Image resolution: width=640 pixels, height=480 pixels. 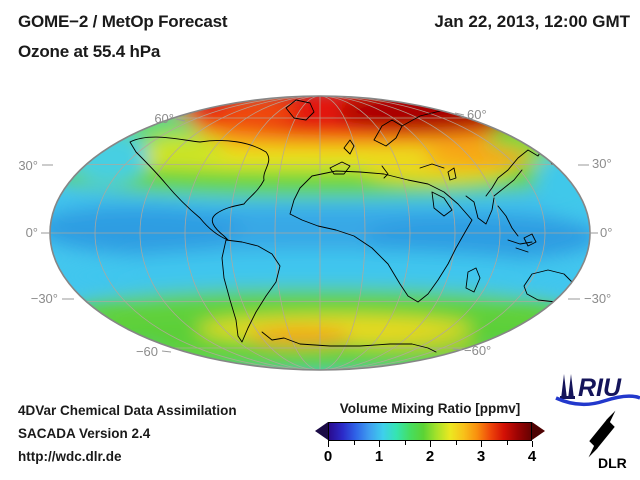 What do you see at coordinates (612, 463) in the screenshot?
I see `dlr-logo-text: DLR` at bounding box center [612, 463].